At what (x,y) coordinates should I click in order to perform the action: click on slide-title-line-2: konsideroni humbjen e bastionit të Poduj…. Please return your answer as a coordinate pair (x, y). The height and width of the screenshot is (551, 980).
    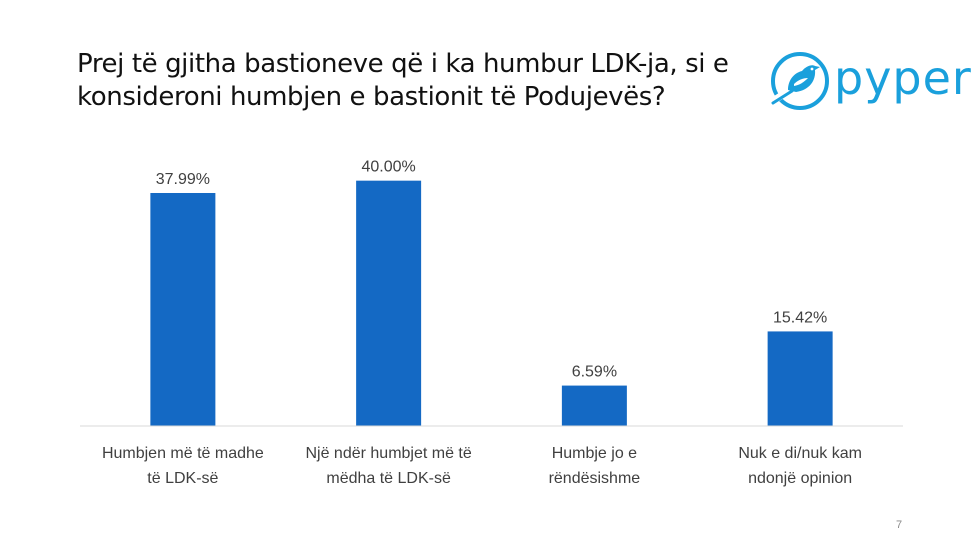
    Looking at the image, I should click on (371, 97).